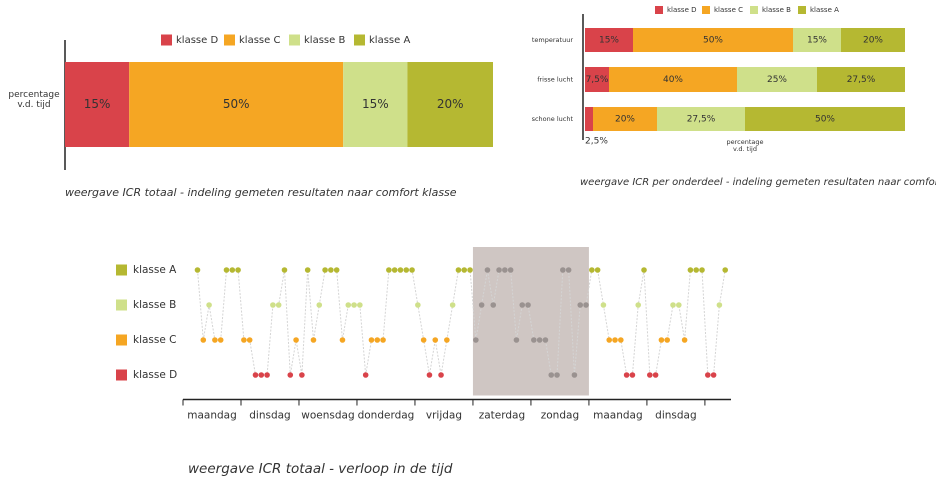 This screenshot has height=483, width=936. Describe the element at coordinates (155, 375) in the screenshot. I see `y-tick-label: klasse D` at that location.